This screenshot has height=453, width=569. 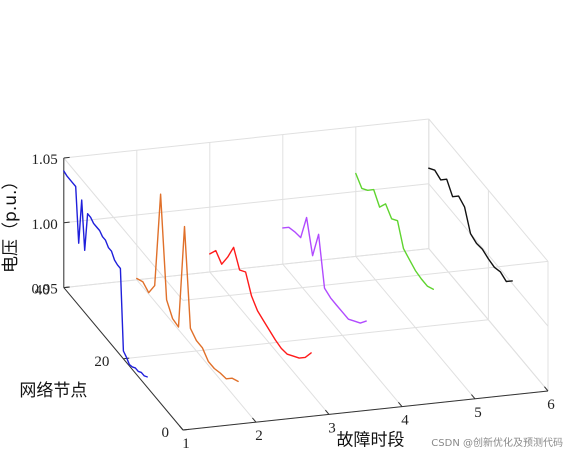 I want to click on y-tick-label: 0, so click(x=166, y=433).